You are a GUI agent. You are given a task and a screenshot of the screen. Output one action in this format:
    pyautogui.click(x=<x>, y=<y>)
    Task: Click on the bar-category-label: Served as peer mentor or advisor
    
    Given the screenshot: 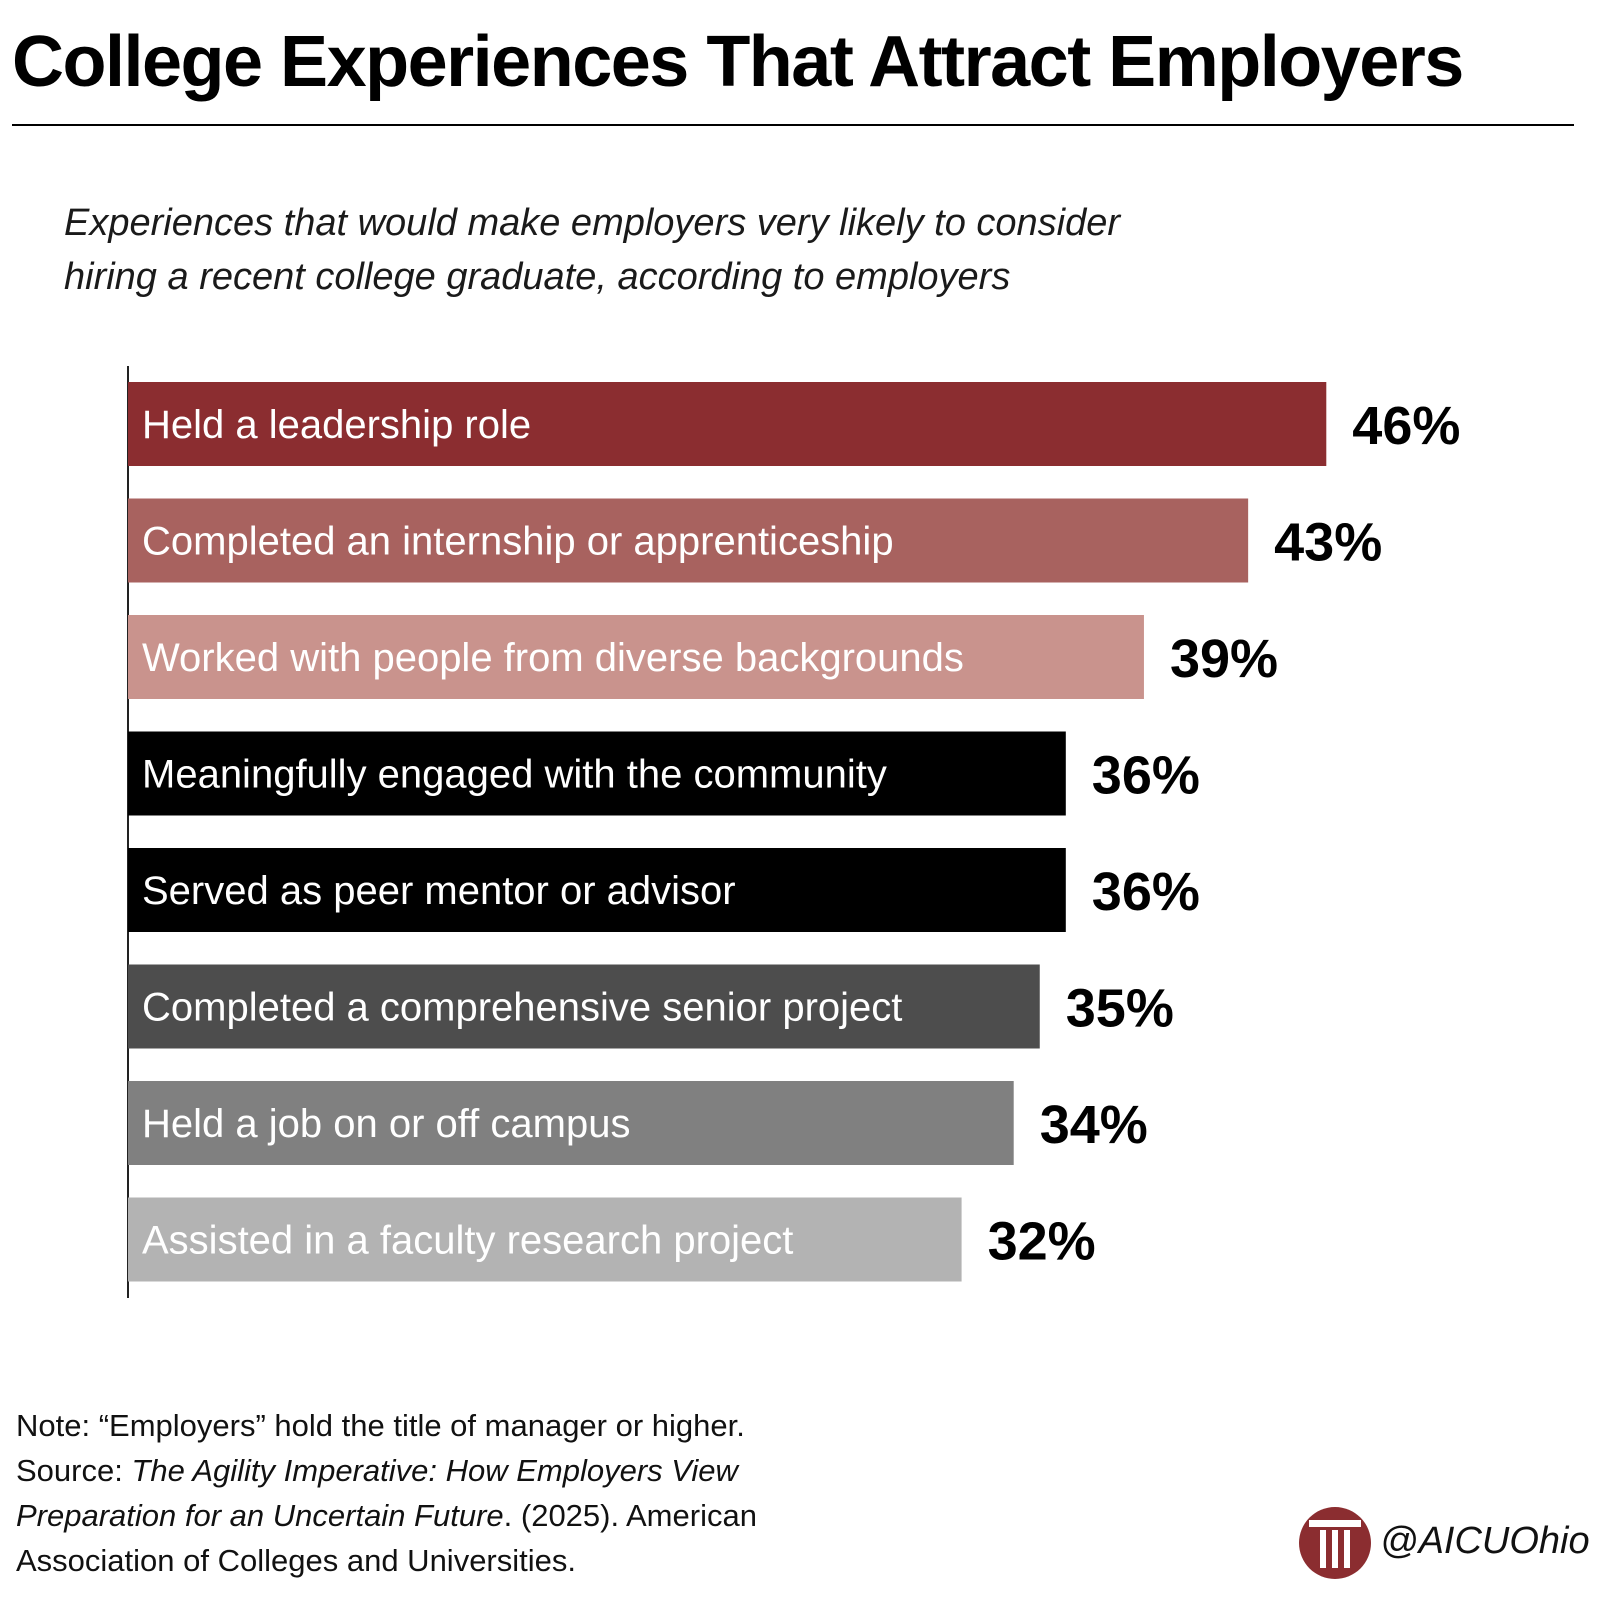 What is the action you would take?
    pyautogui.click(x=439, y=891)
    